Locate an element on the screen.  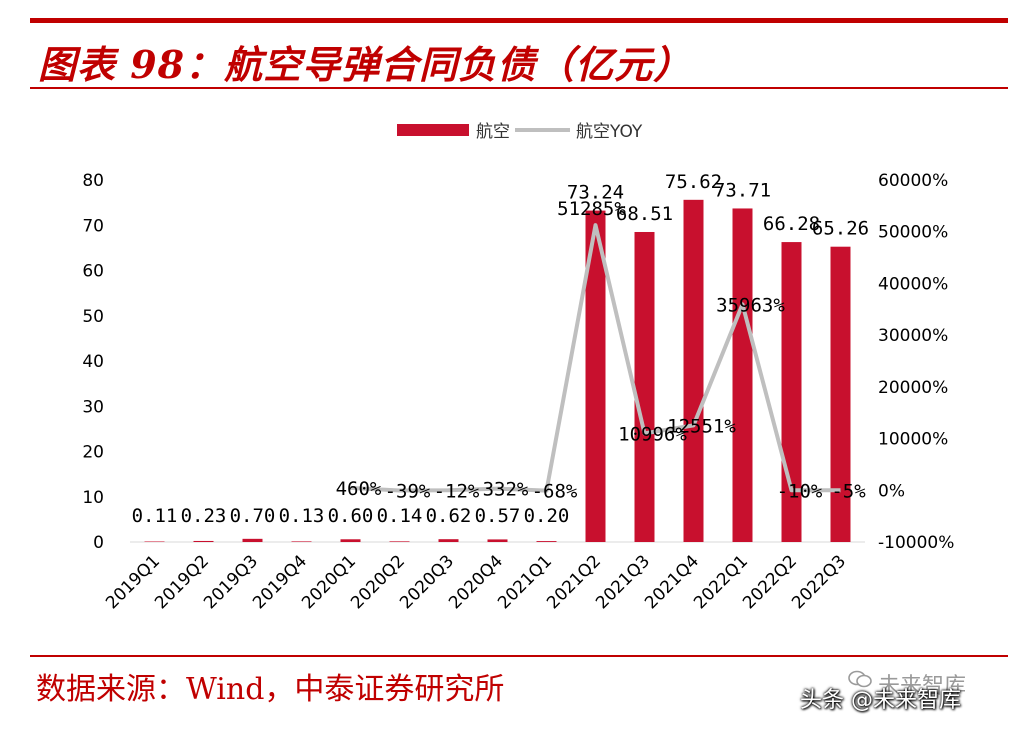
bar-data-label: 0.14 is located at coordinates (400, 516).